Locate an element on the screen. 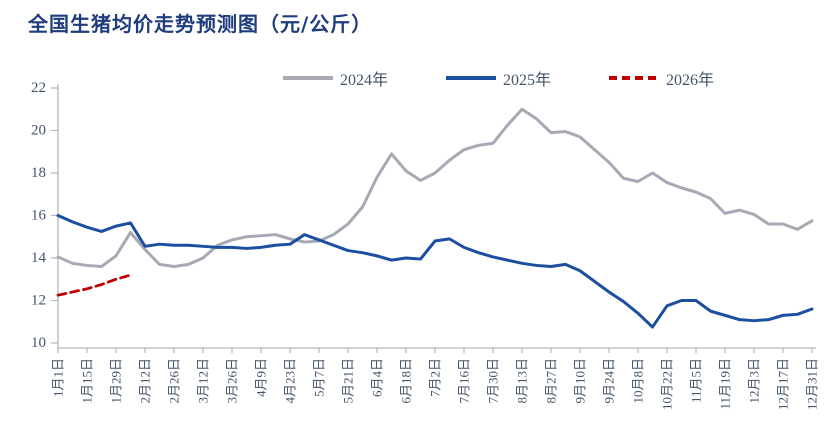  x-tick-label: 11月5日 is located at coordinates (696, 380).